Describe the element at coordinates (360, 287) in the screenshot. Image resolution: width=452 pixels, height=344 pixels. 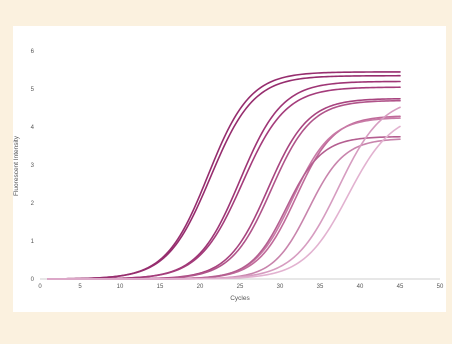
I see `x-tick-label: 40` at that location.